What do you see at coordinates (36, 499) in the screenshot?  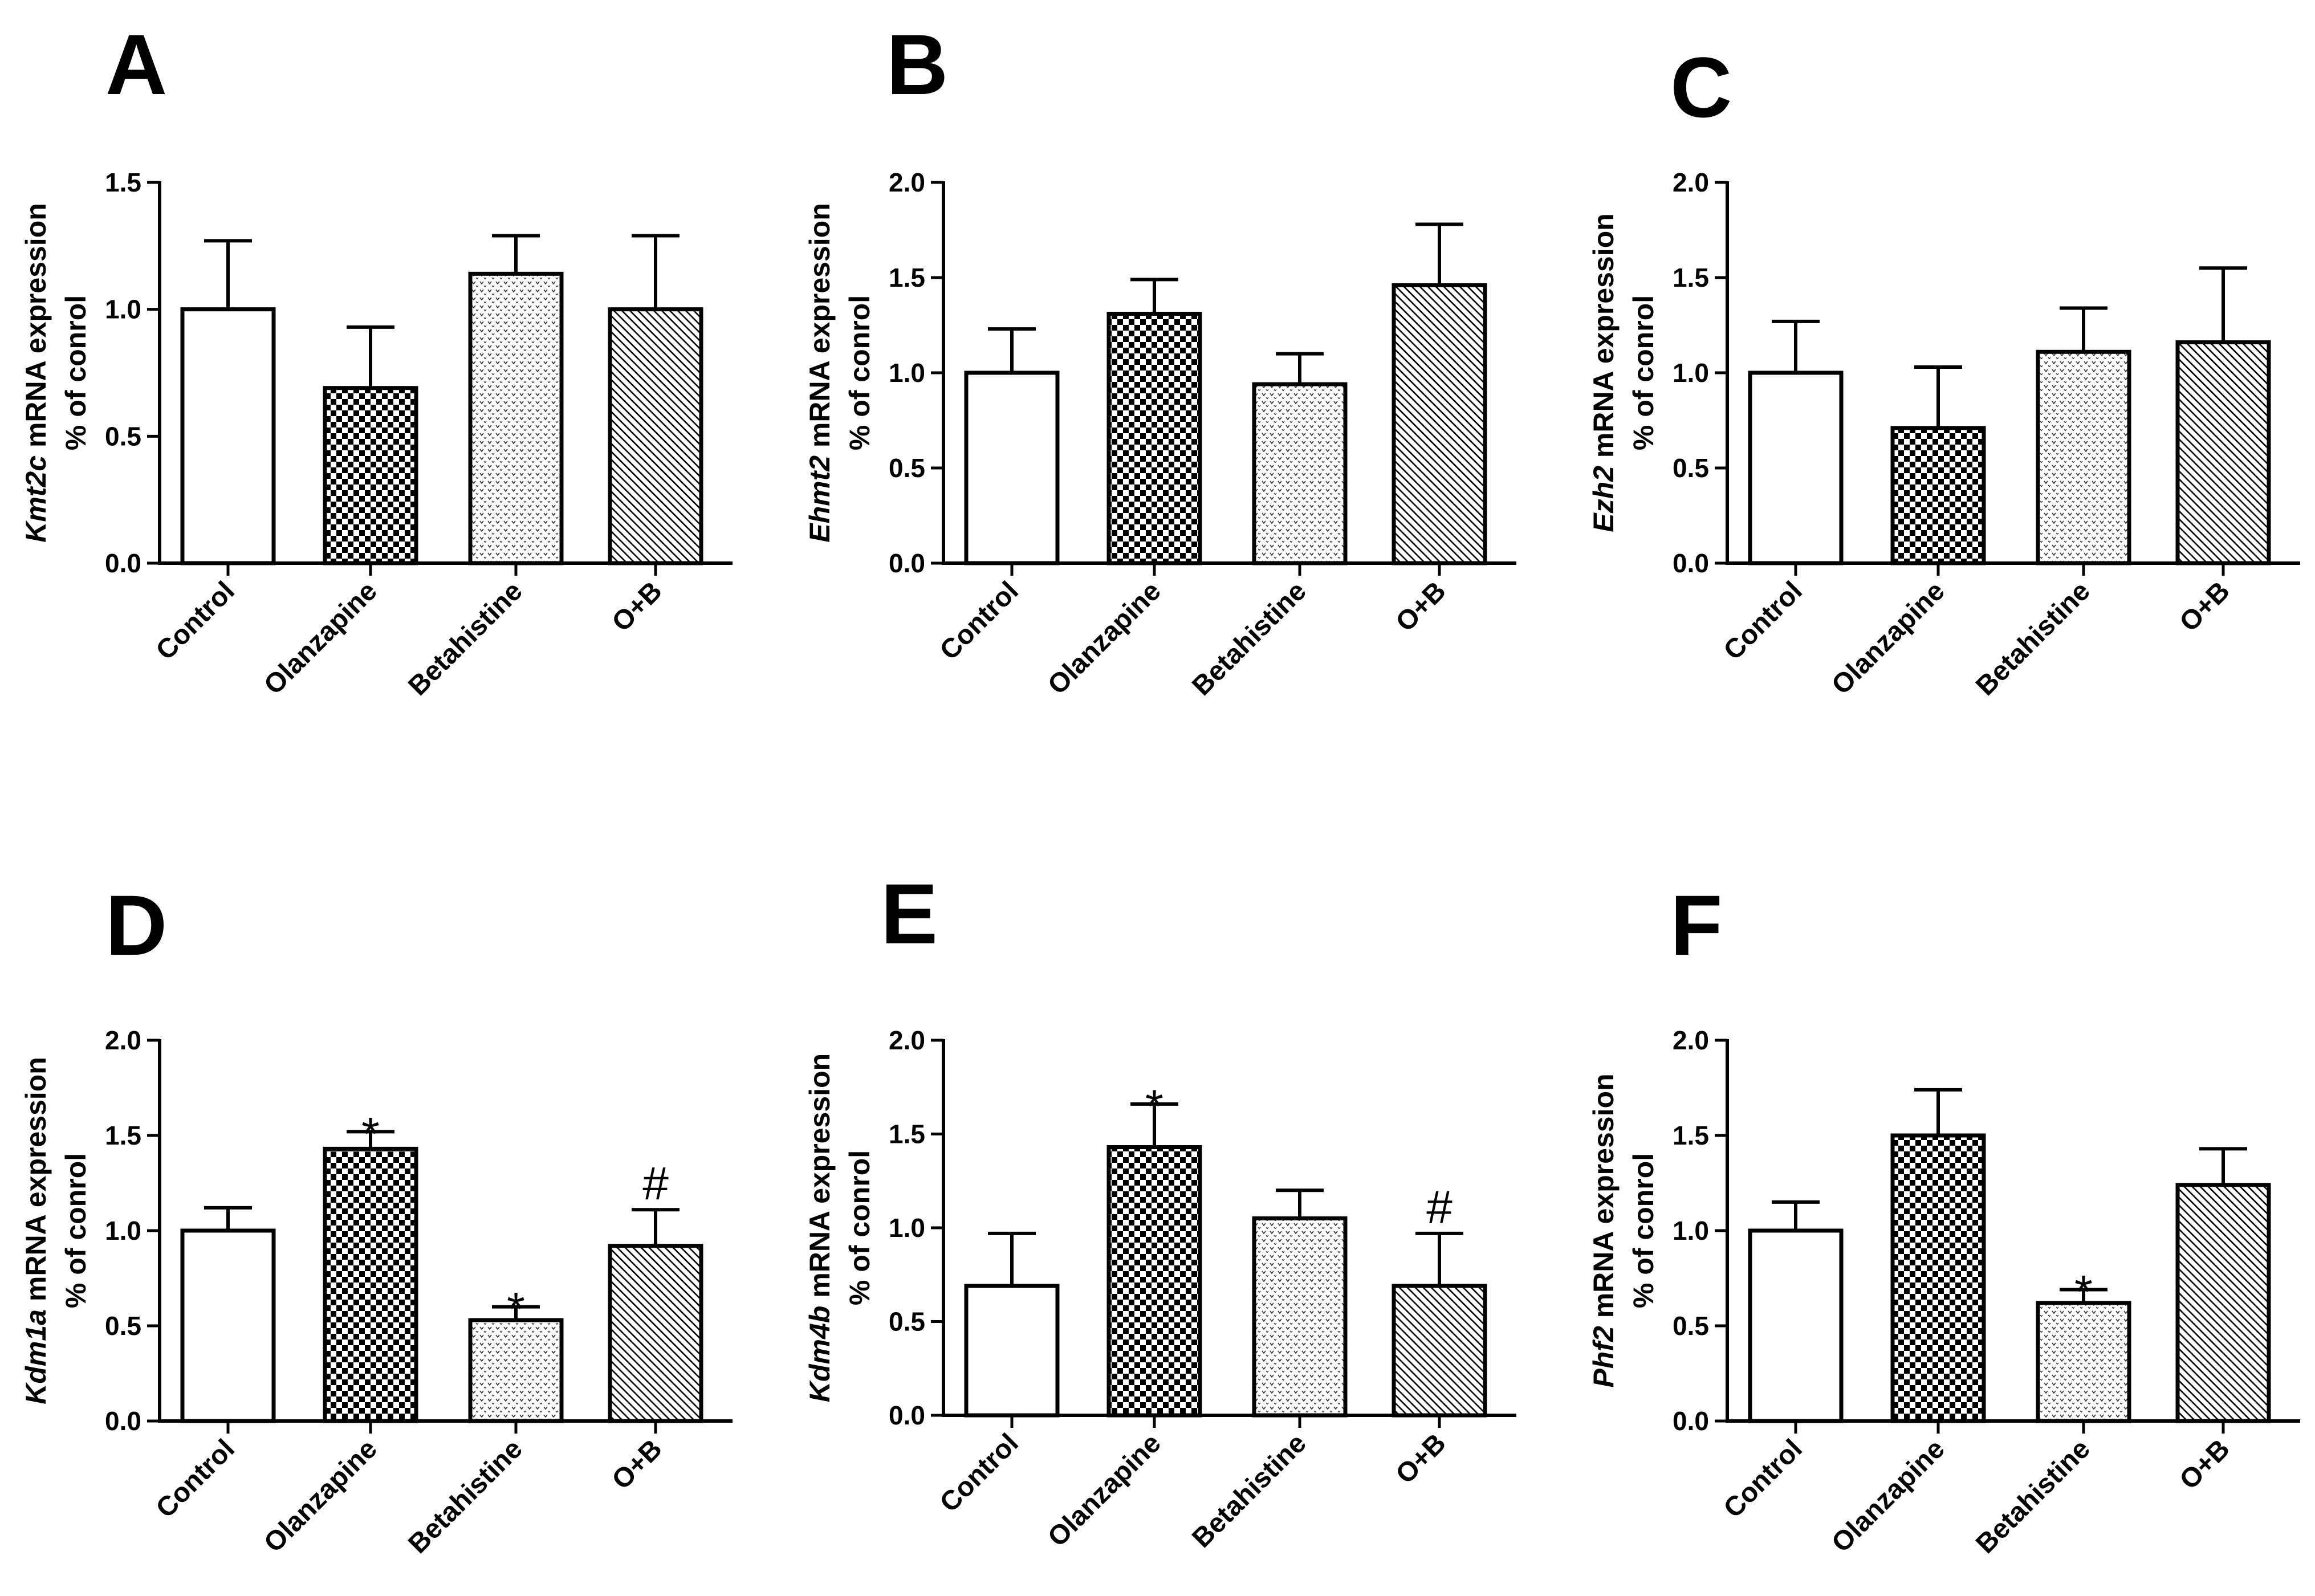 I see `y-axis-gene-name: Kmt2c` at bounding box center [36, 499].